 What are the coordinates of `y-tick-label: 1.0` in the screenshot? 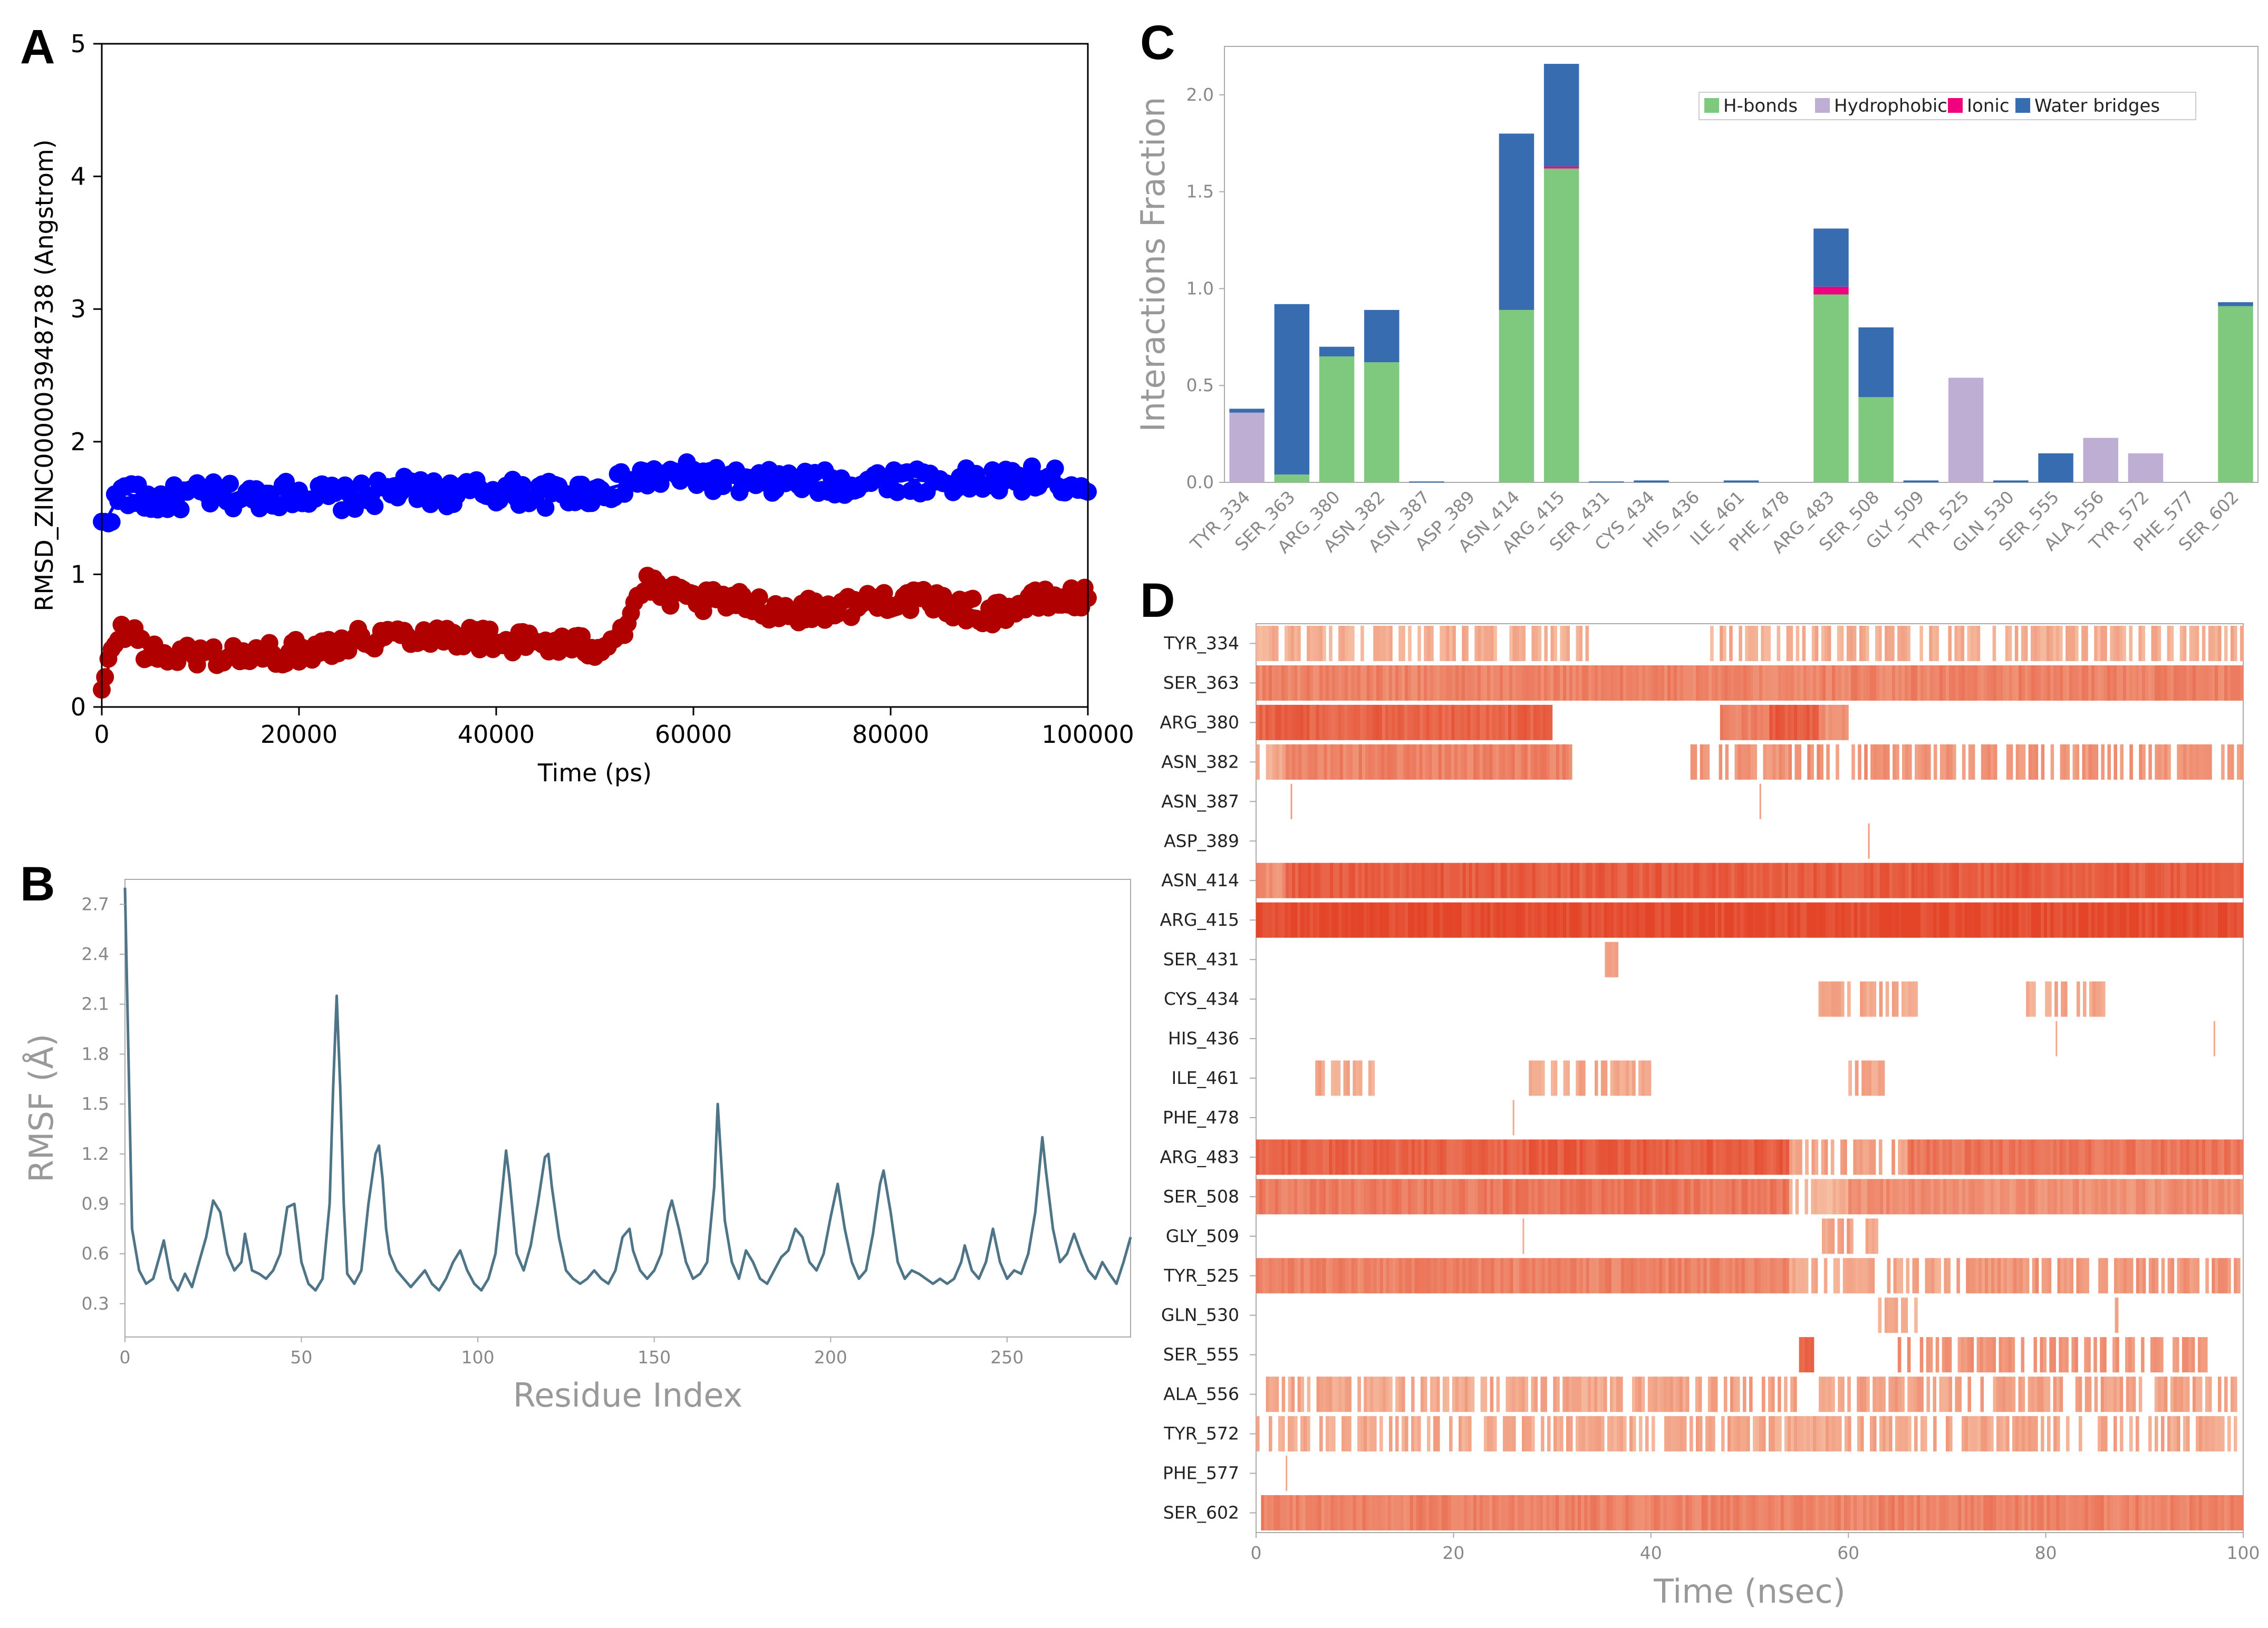 It's located at (1200, 288).